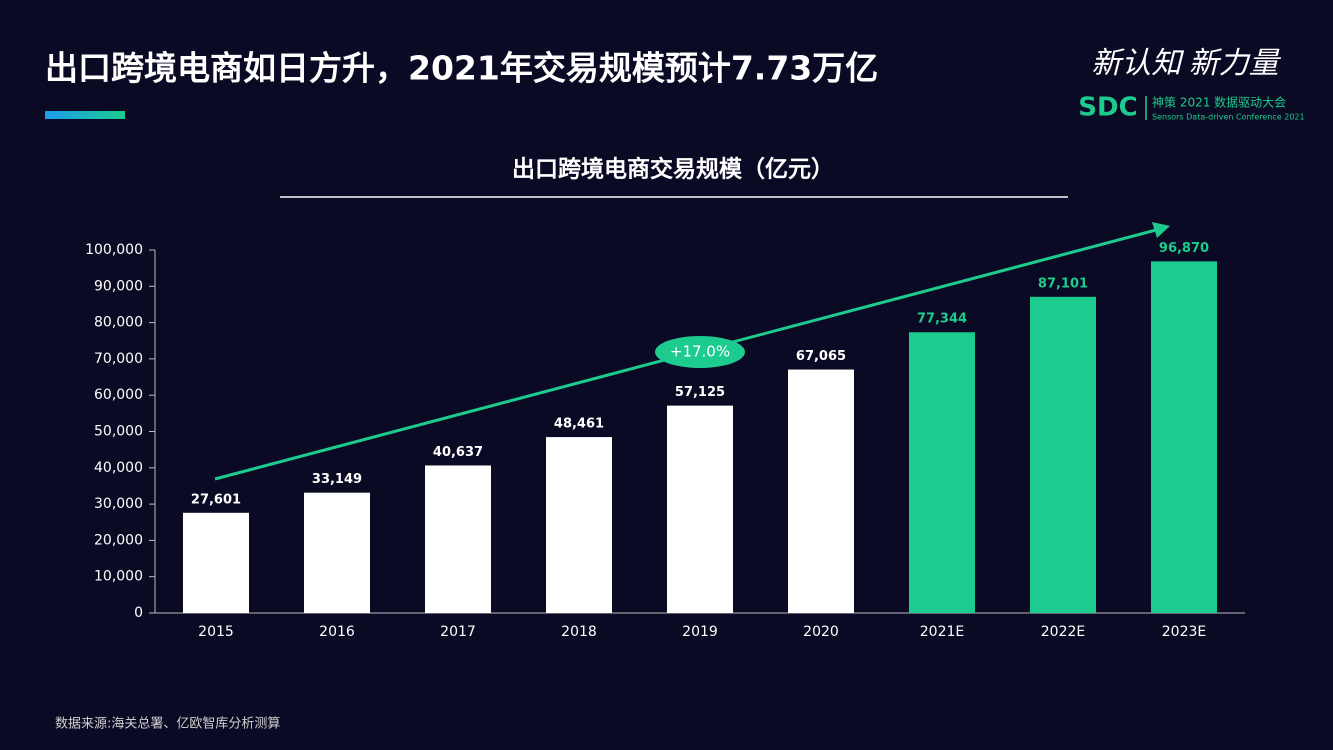 The width and height of the screenshot is (1333, 750). Describe the element at coordinates (821, 632) in the screenshot. I see `x-tick-label: 2020` at that location.